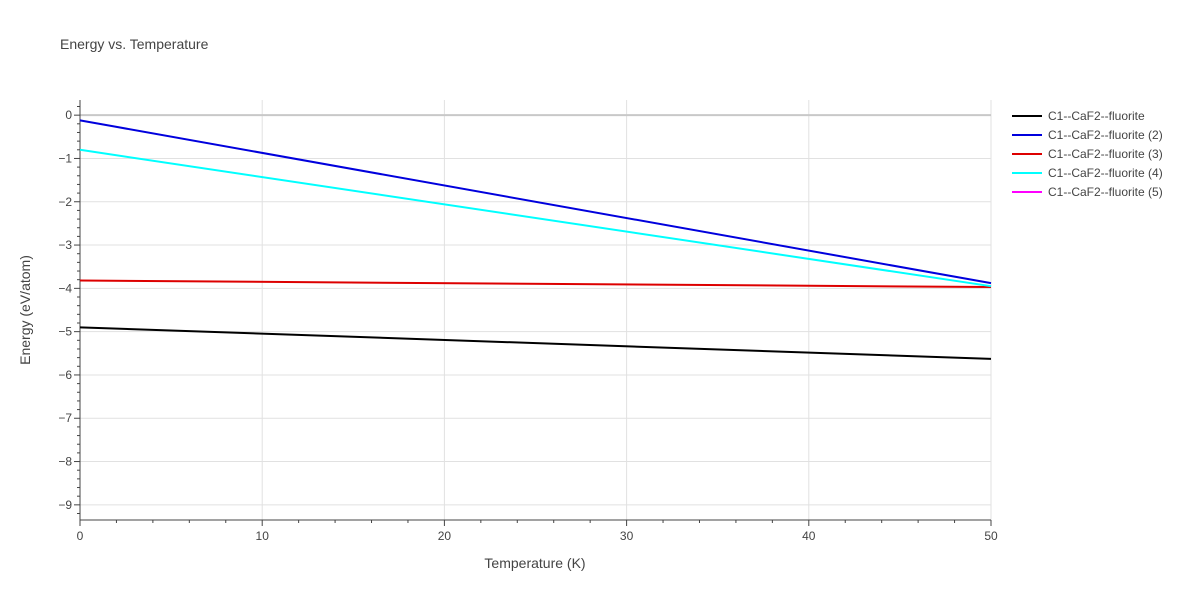 The image size is (1200, 600). Describe the element at coordinates (1105, 172) in the screenshot. I see `legend-label: C1--CaF2--fluorite (4)` at that location.